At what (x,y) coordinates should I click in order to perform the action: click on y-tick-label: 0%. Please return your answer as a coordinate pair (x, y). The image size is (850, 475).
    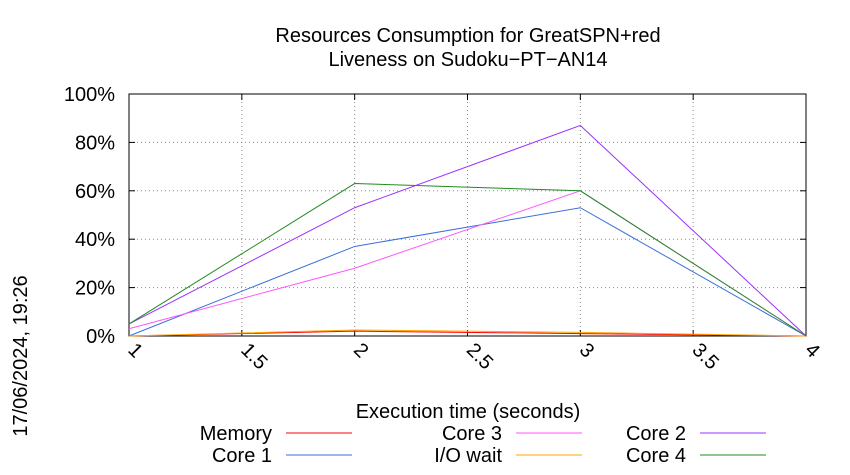
    Looking at the image, I should click on (100, 337).